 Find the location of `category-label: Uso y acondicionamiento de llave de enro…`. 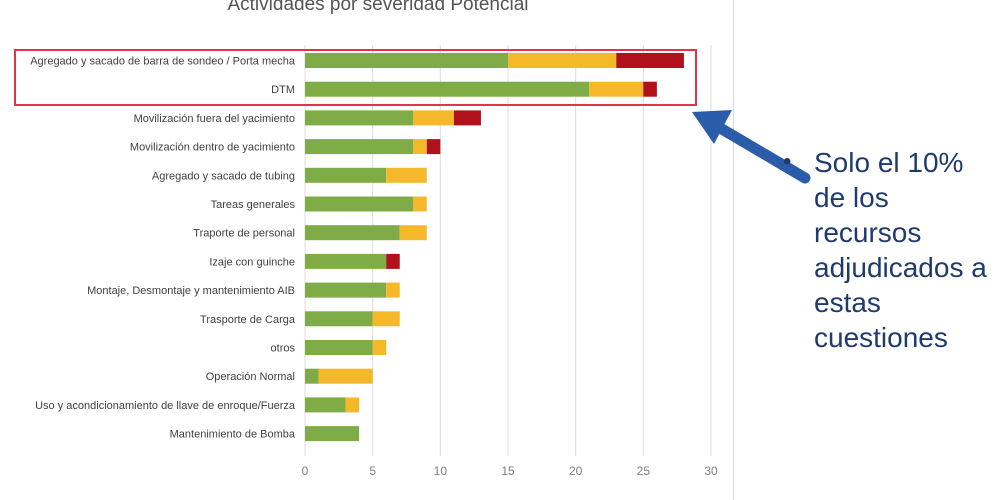

category-label: Uso y acondicionamiento de llave de enro… is located at coordinates (165, 406).